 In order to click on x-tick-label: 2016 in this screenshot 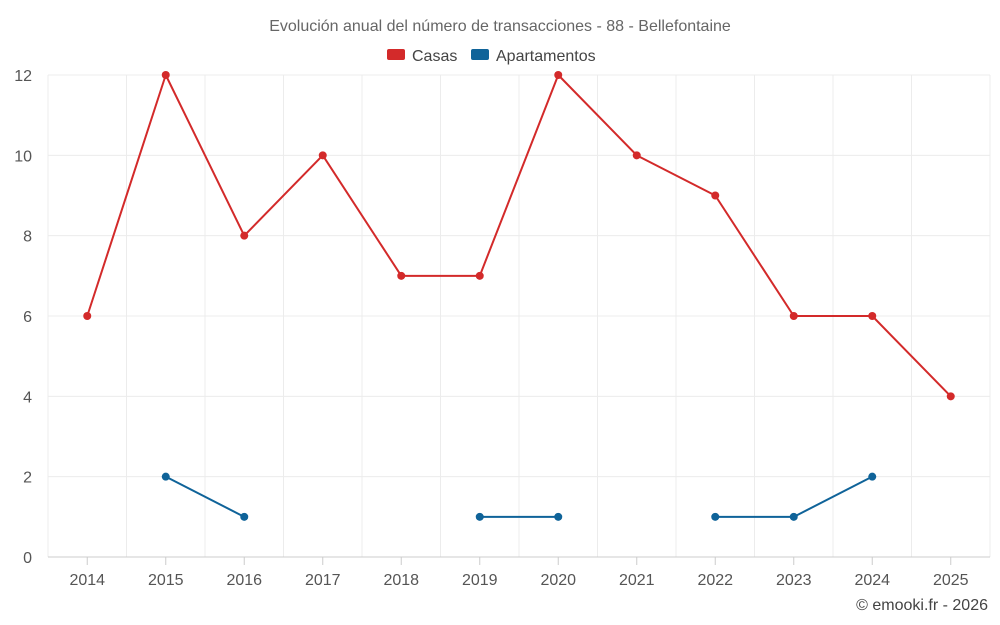, I will do `click(244, 580)`.